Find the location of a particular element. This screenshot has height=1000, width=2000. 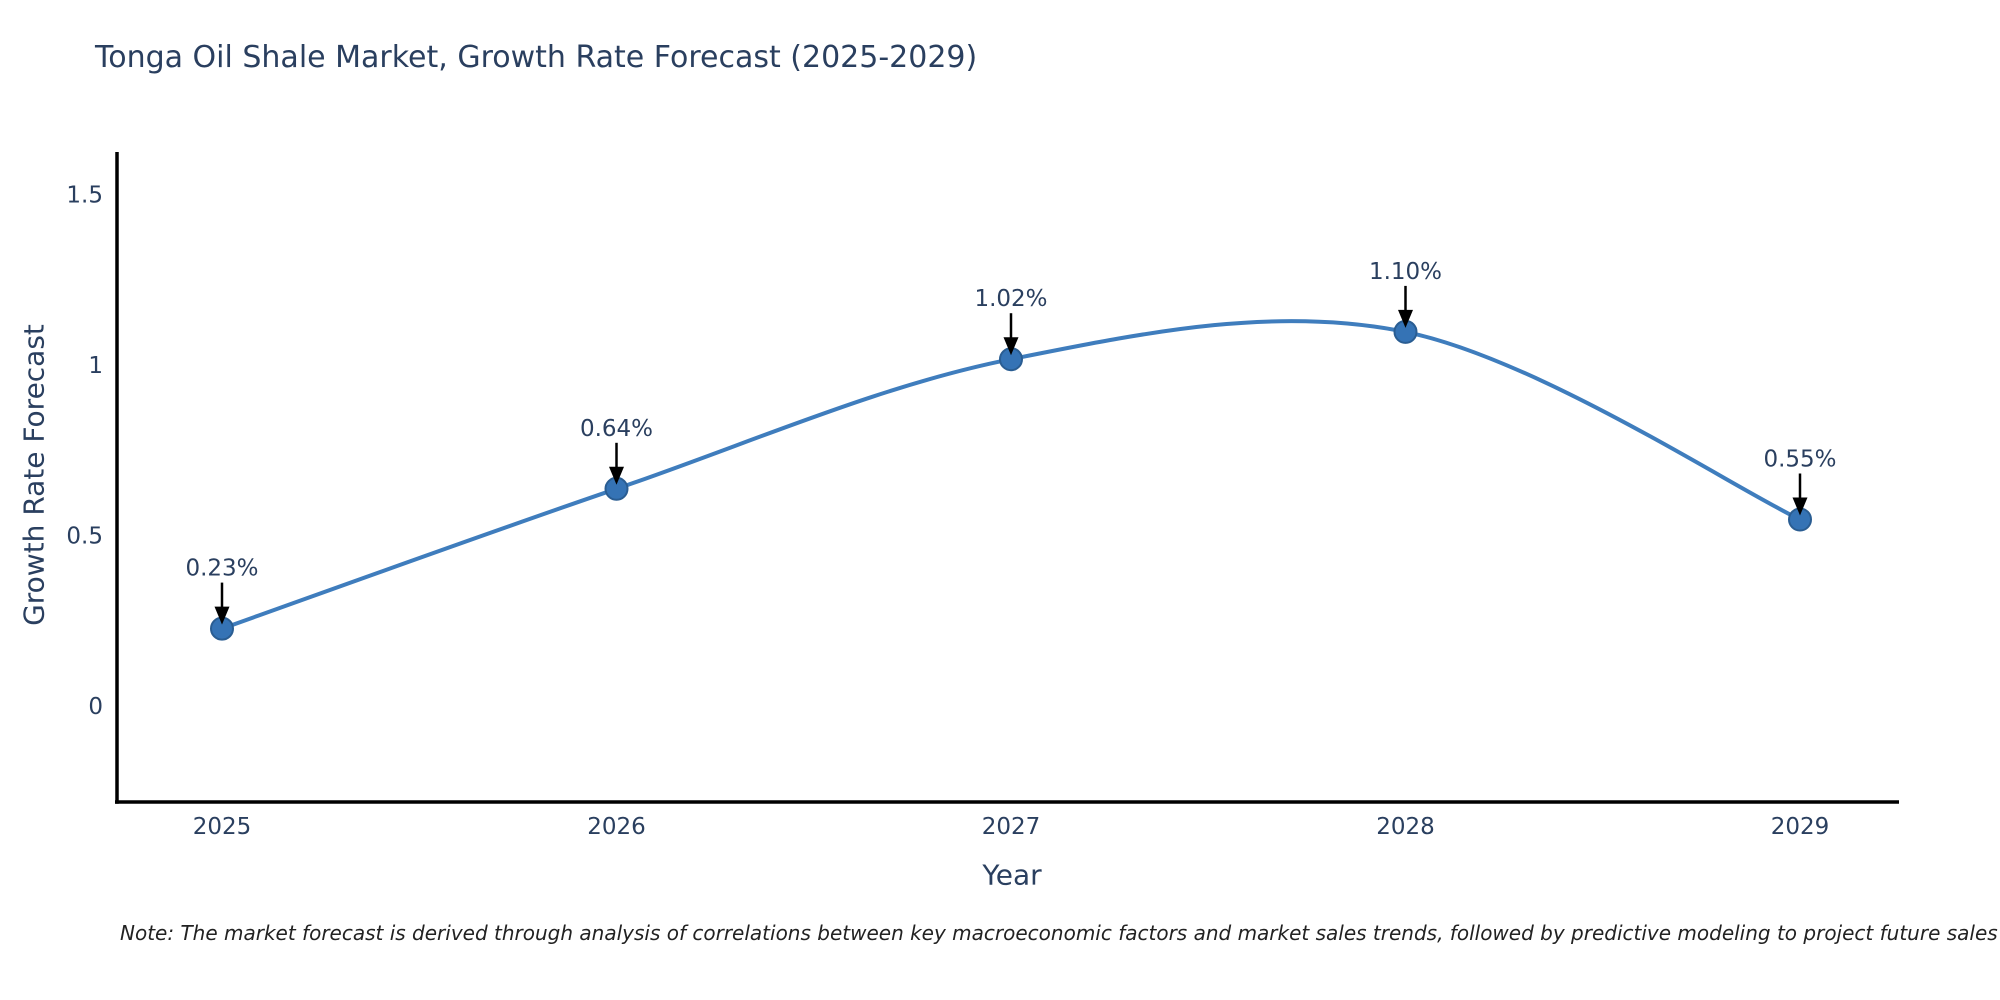

x-axis-title: Year is located at coordinates (1011, 875).